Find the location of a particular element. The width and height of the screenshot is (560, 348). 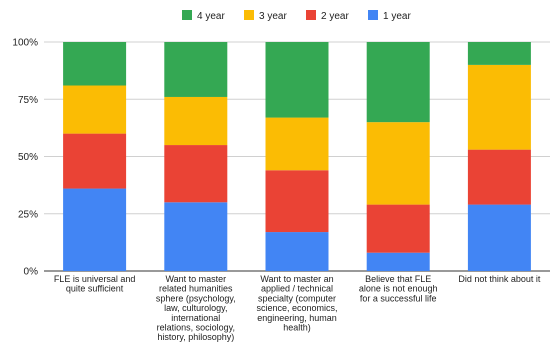

x-category-label-line: related humanities is located at coordinates (196, 289).